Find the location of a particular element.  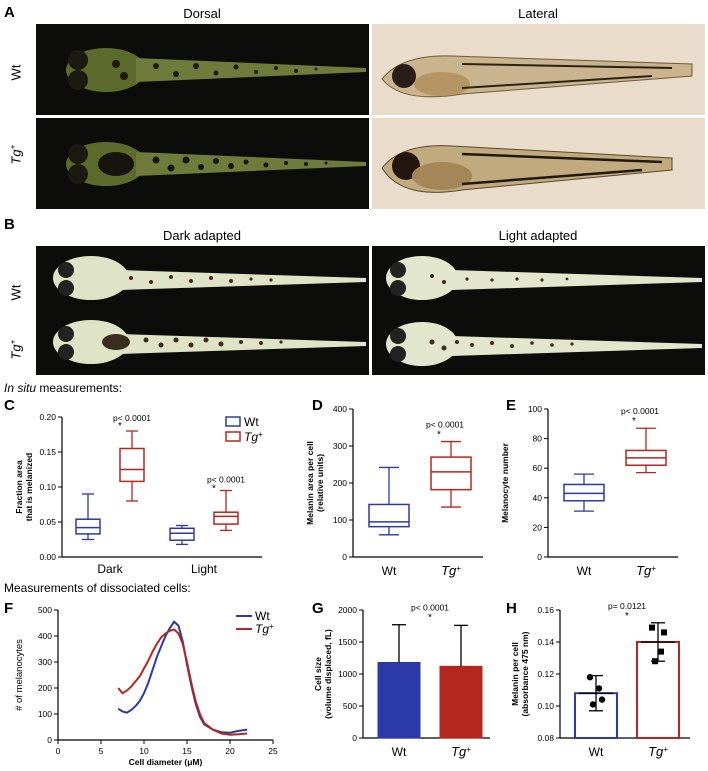

chart-e-ytick-label: 100 is located at coordinates (535, 409).